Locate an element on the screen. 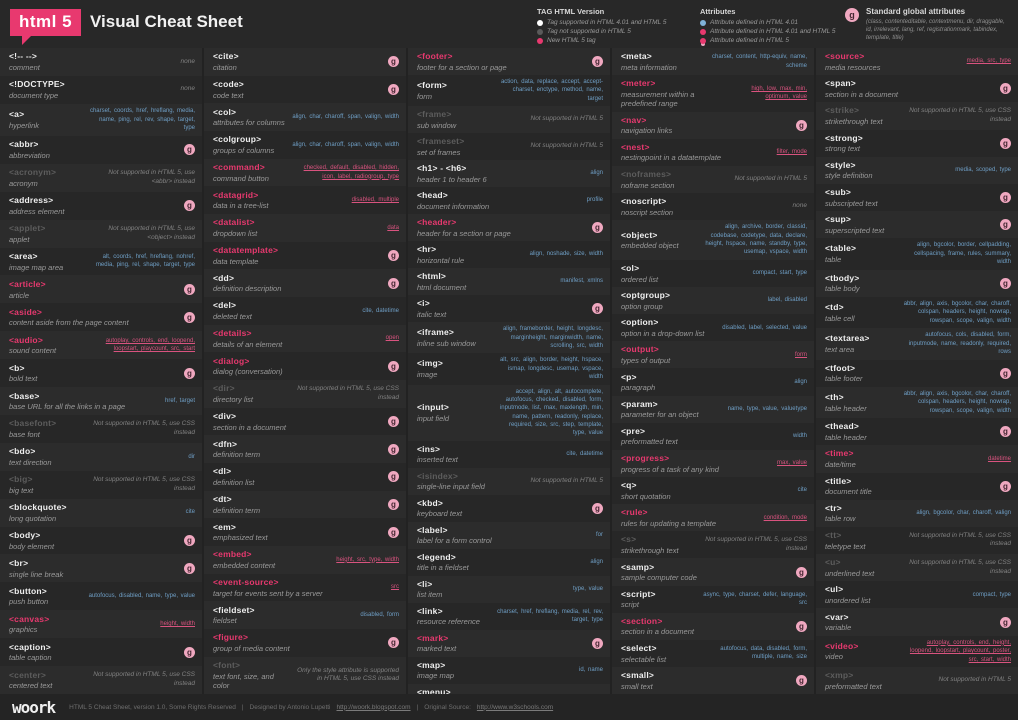 The image size is (1018, 720). tag-info: <td> table cell is located at coordinates (861, 312).